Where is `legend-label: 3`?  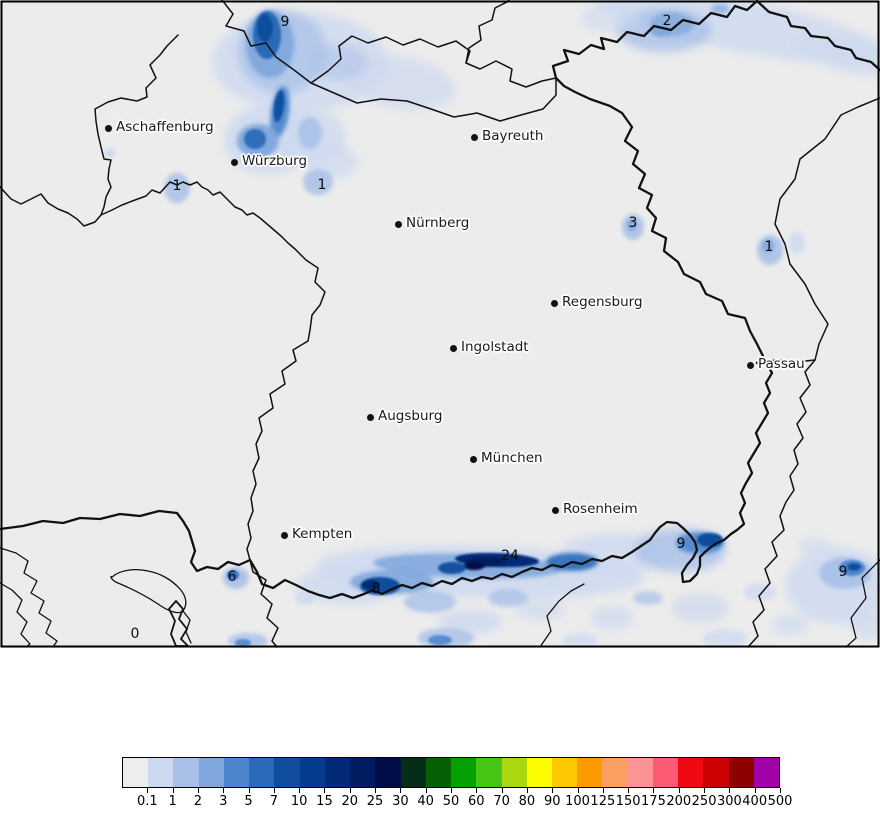 legend-label: 3 is located at coordinates (223, 801).